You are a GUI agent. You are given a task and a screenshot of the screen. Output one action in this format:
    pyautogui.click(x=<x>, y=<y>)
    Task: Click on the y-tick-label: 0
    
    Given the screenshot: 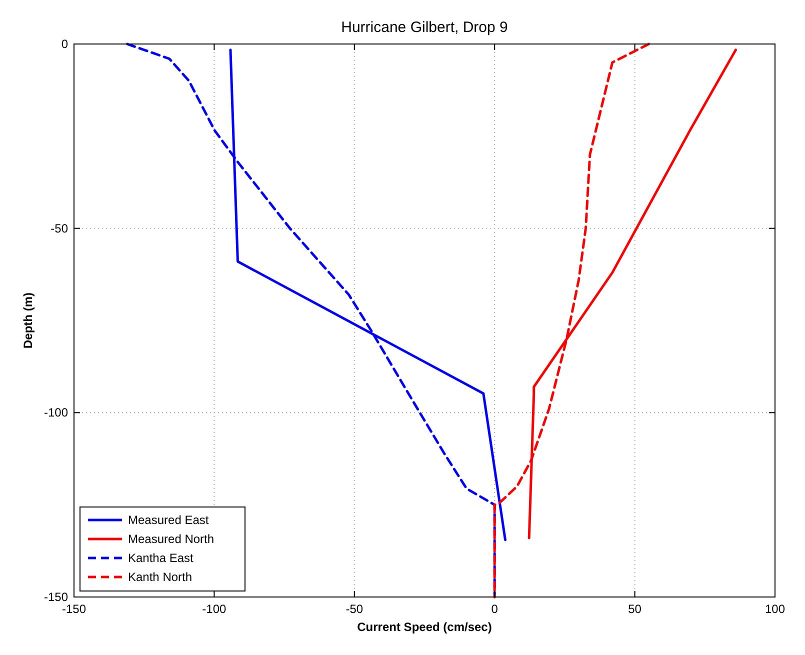 What is the action you would take?
    pyautogui.click(x=64, y=44)
    